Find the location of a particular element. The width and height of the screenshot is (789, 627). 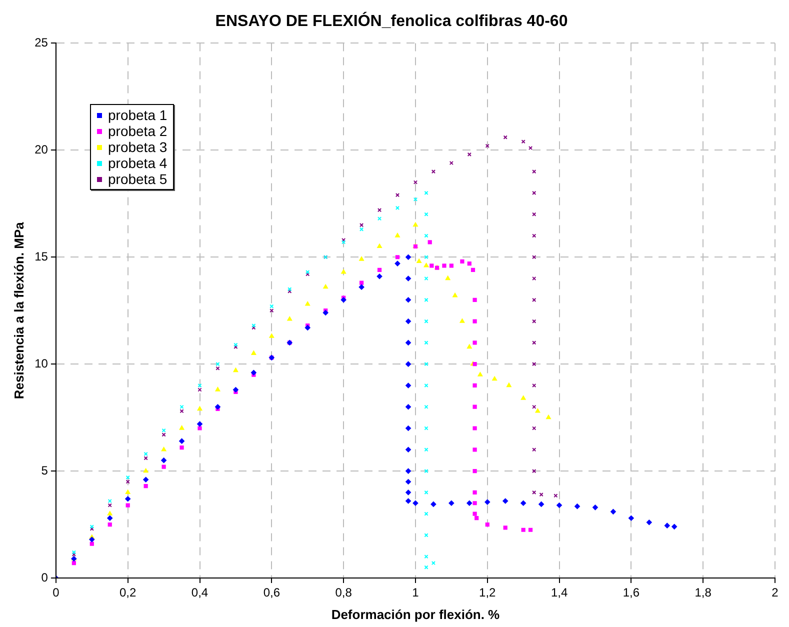

y-tick-label: 5 is located at coordinates (44, 470).